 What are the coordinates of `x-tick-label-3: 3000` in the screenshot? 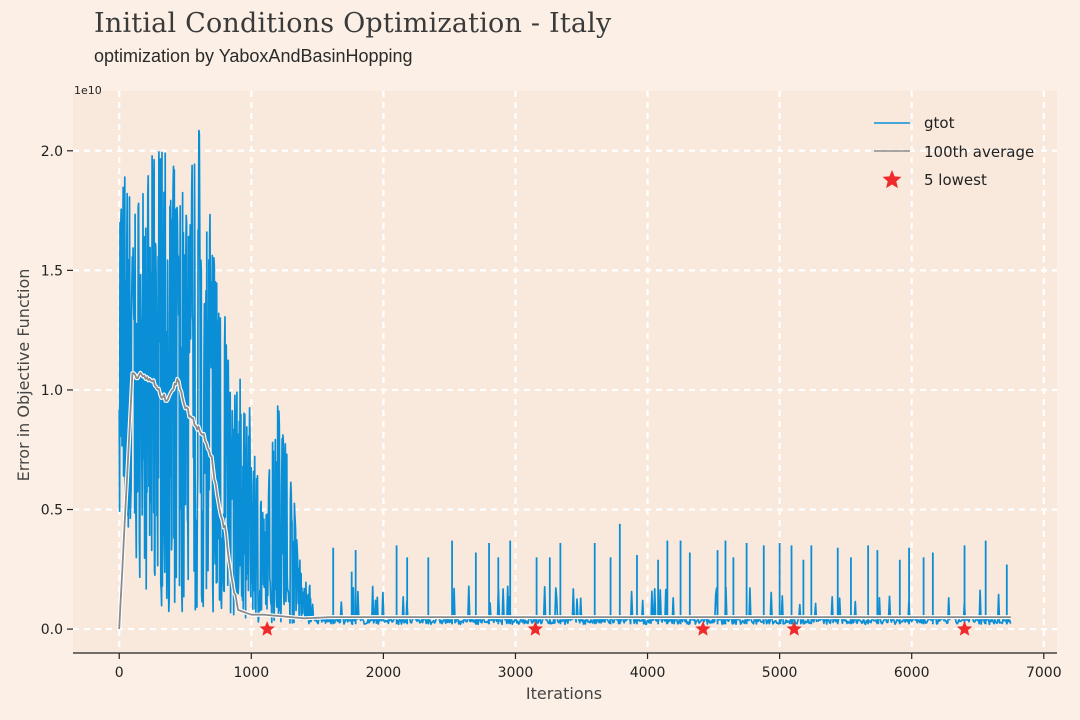 It's located at (516, 673).